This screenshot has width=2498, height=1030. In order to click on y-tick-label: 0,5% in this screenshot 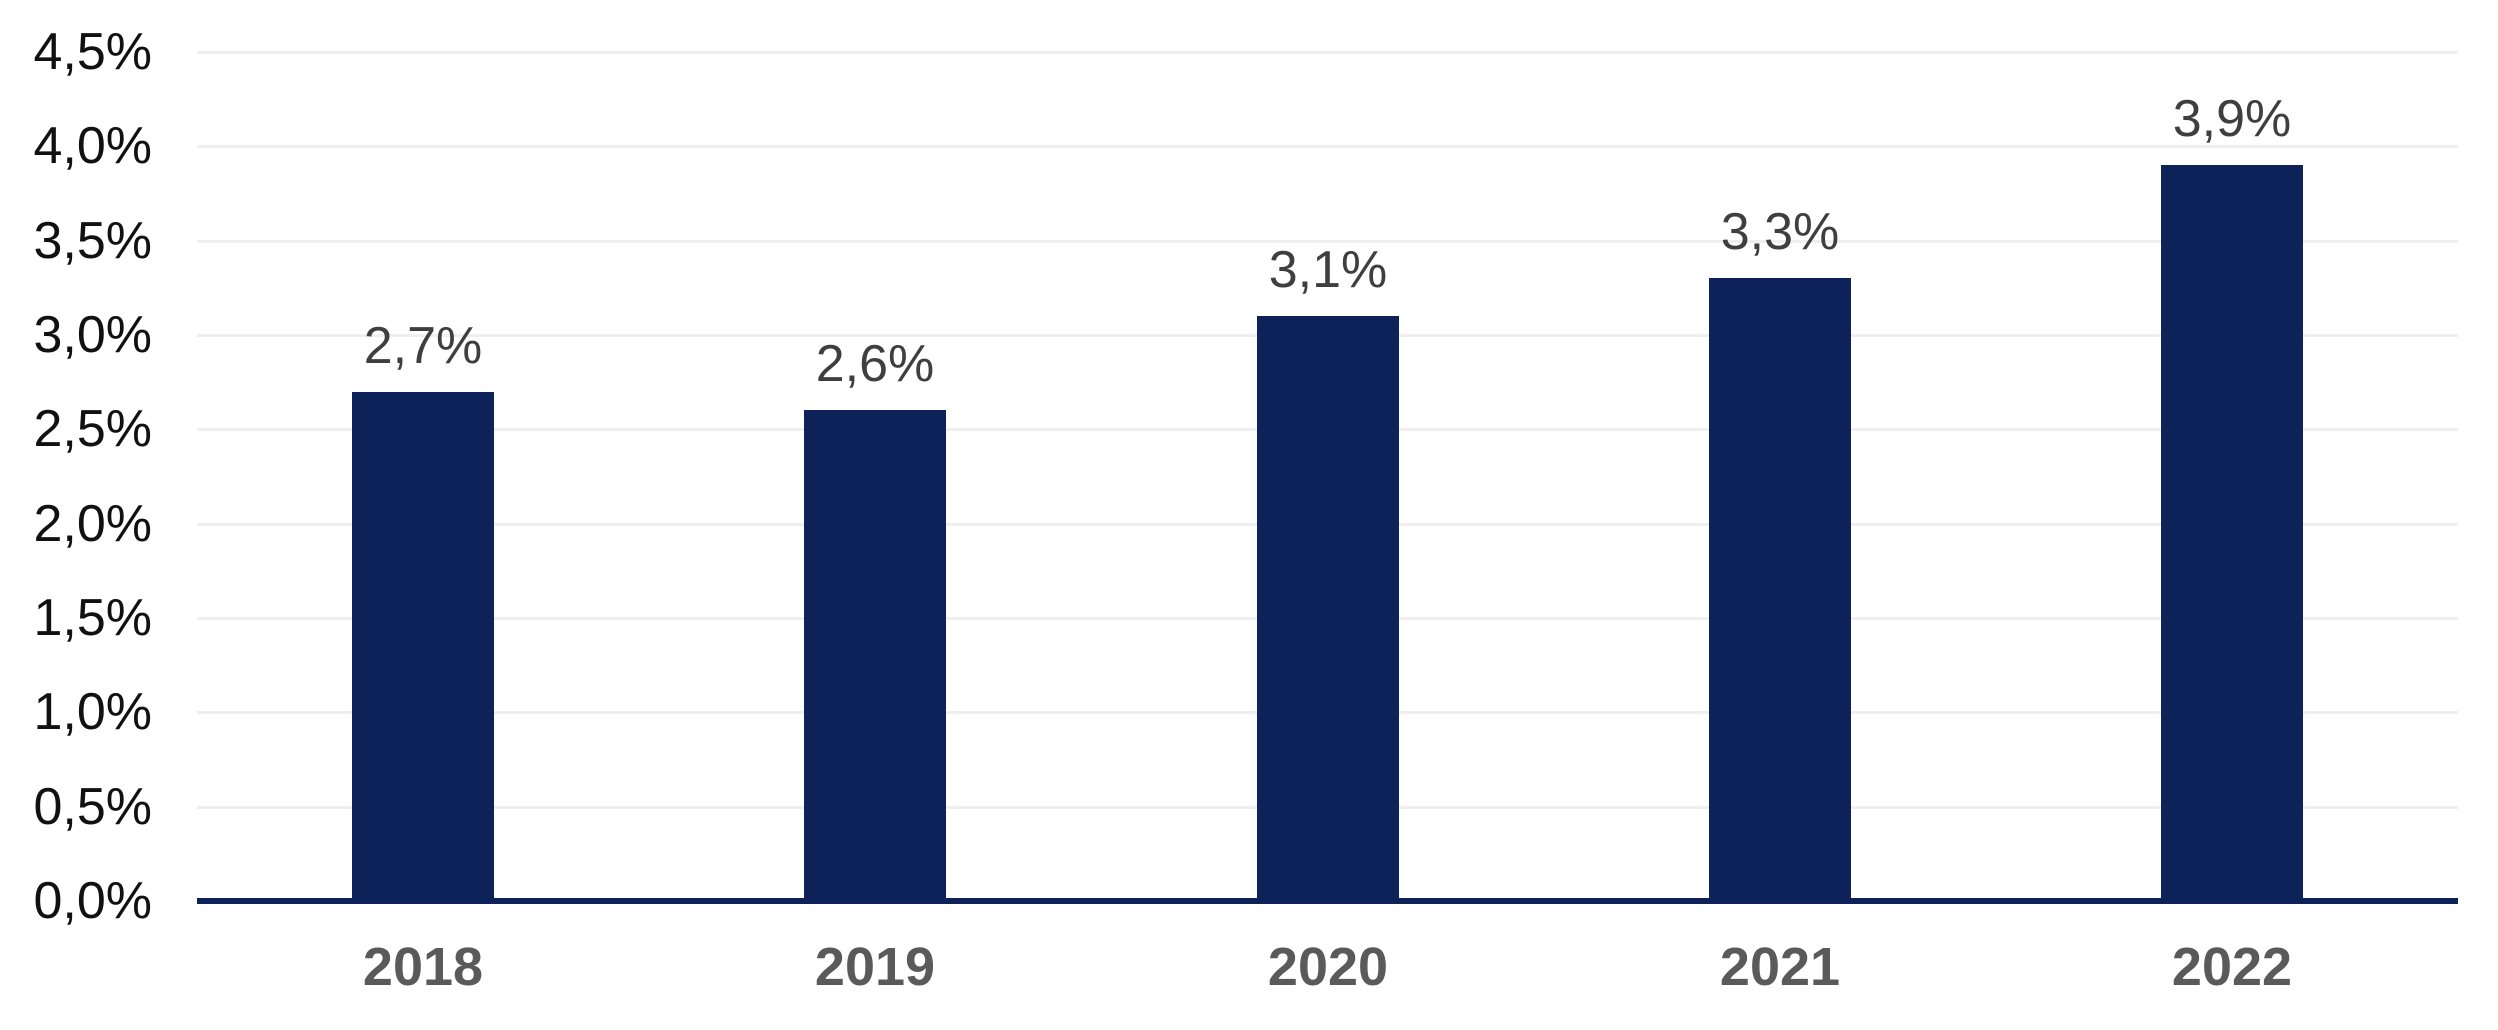, I will do `click(92, 807)`.